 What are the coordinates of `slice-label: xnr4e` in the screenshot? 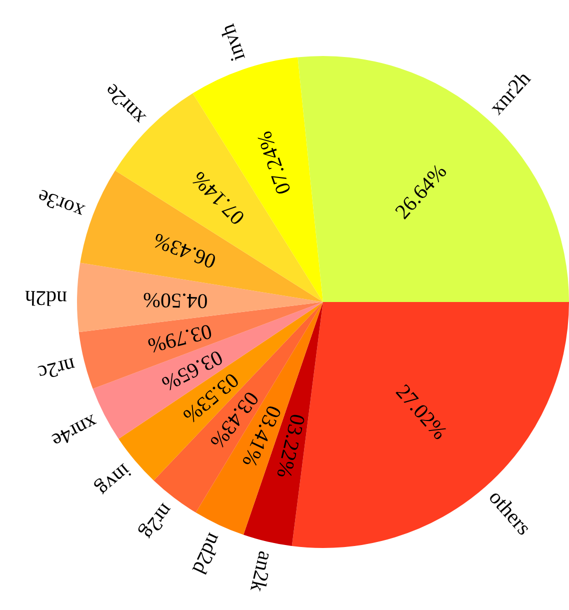 It's located at (75, 432).